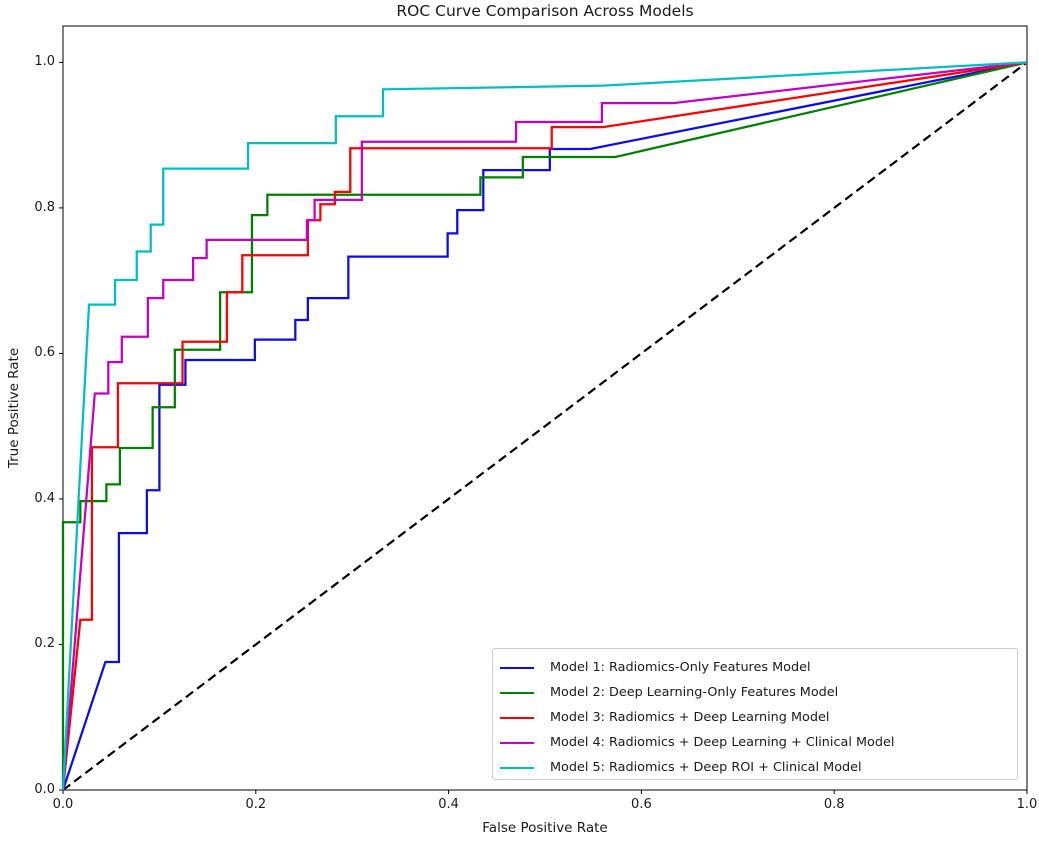 The height and width of the screenshot is (843, 1039). Describe the element at coordinates (641, 804) in the screenshot. I see `x-tick-label: 0.6` at that location.